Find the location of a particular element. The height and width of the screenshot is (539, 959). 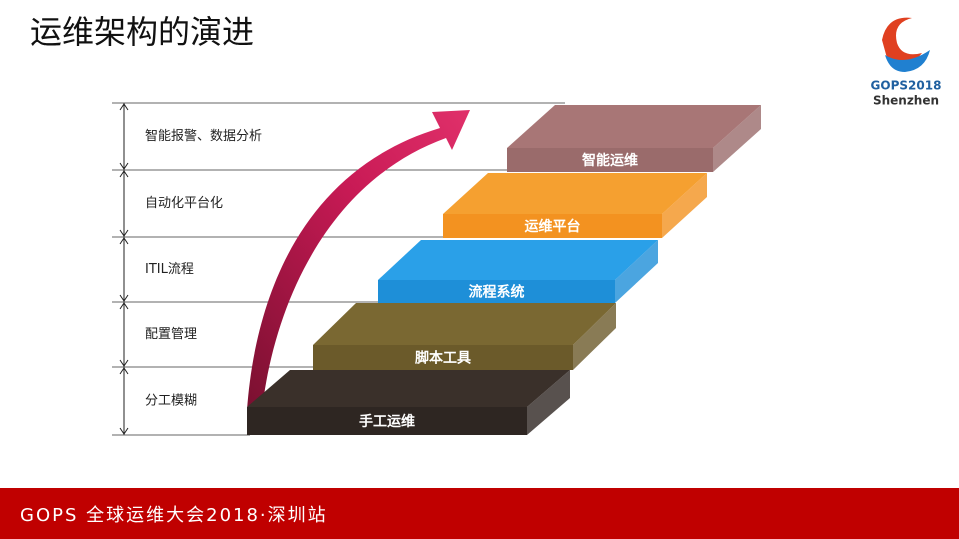

logo: GOPS2018 Shenzhen is located at coordinates (906, 62).